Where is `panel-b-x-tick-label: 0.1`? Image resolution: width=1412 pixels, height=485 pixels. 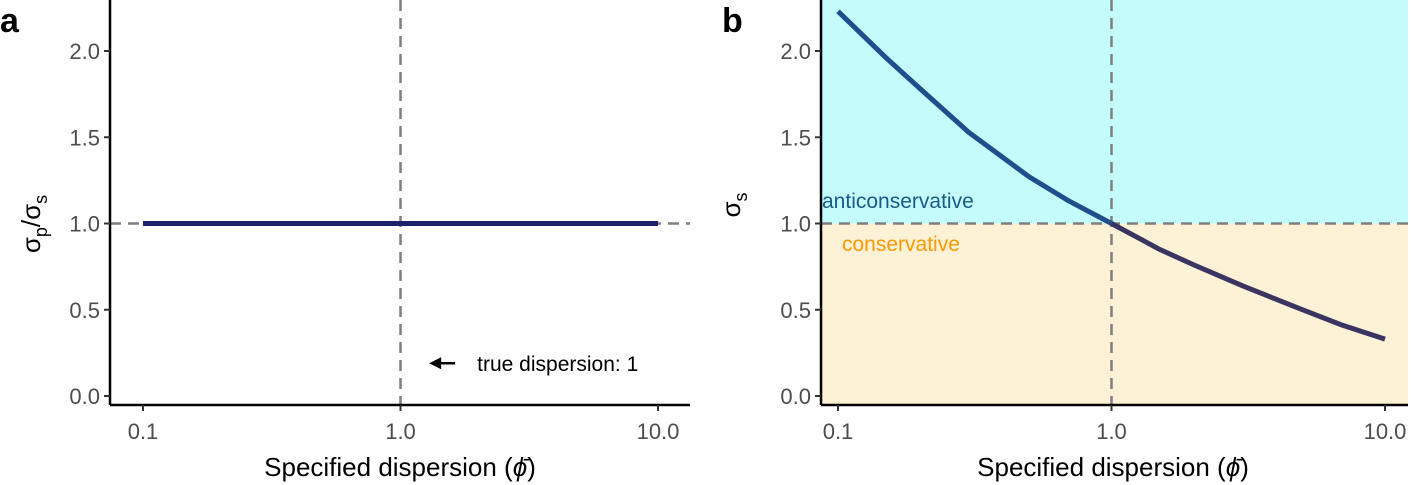 panel-b-x-tick-label: 0.1 is located at coordinates (838, 431).